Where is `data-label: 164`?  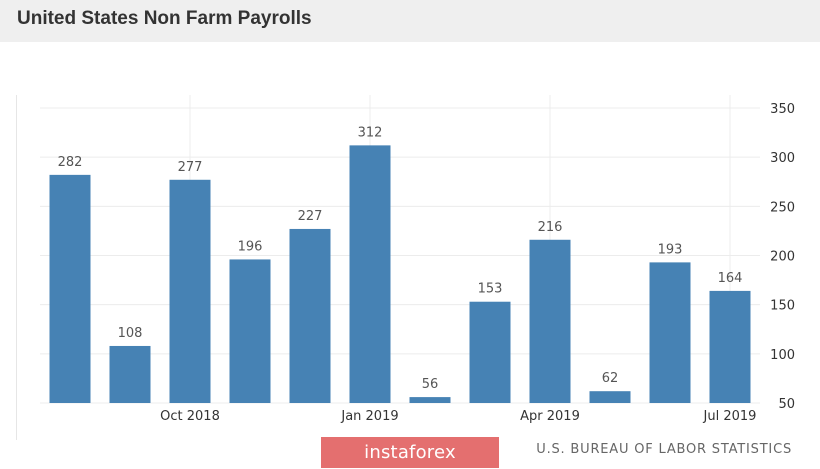 data-label: 164 is located at coordinates (730, 278).